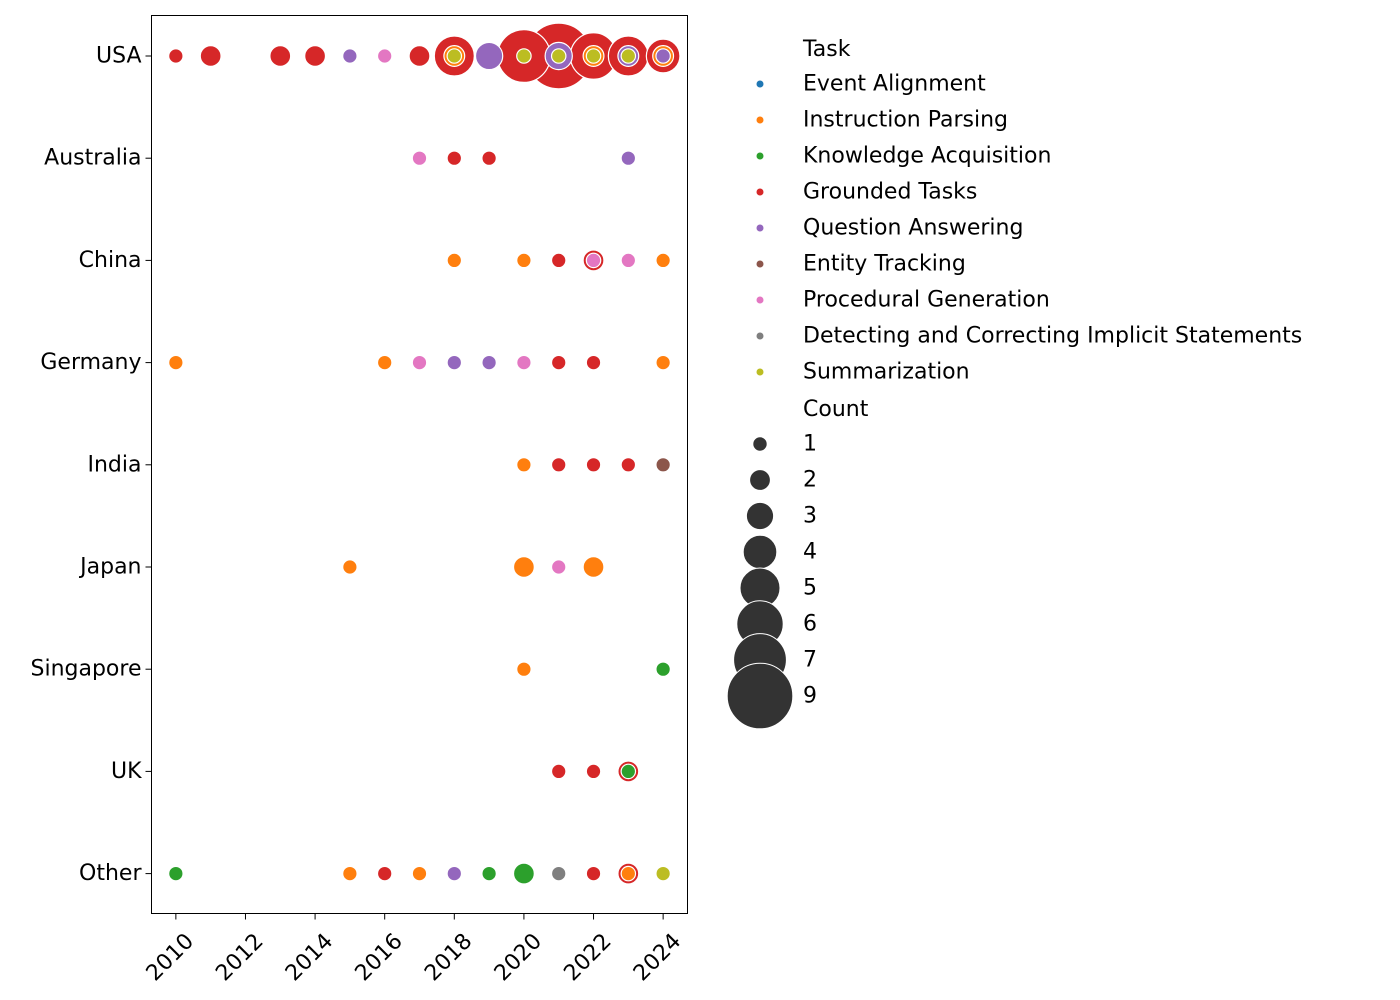 The image size is (1400, 1000). I want to click on point-germany-2010-instruction-parsing, so click(176, 362).